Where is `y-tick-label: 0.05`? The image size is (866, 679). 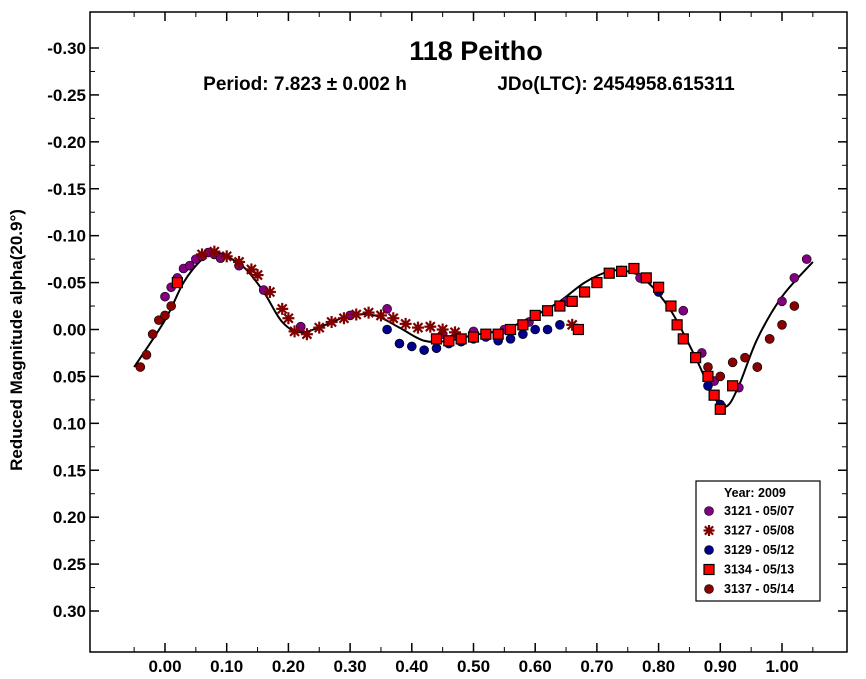 y-tick-label: 0.05 is located at coordinates (69, 376).